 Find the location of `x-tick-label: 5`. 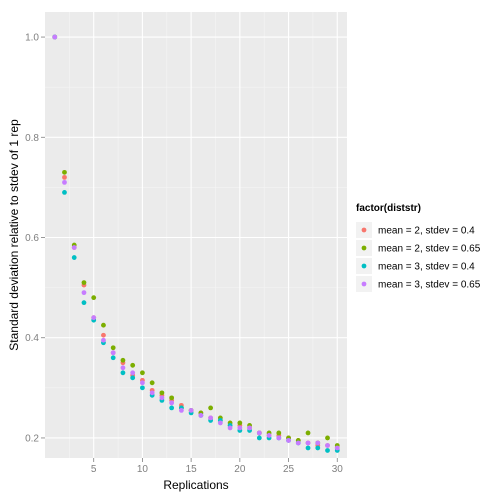

x-tick-label: 5 is located at coordinates (94, 469).